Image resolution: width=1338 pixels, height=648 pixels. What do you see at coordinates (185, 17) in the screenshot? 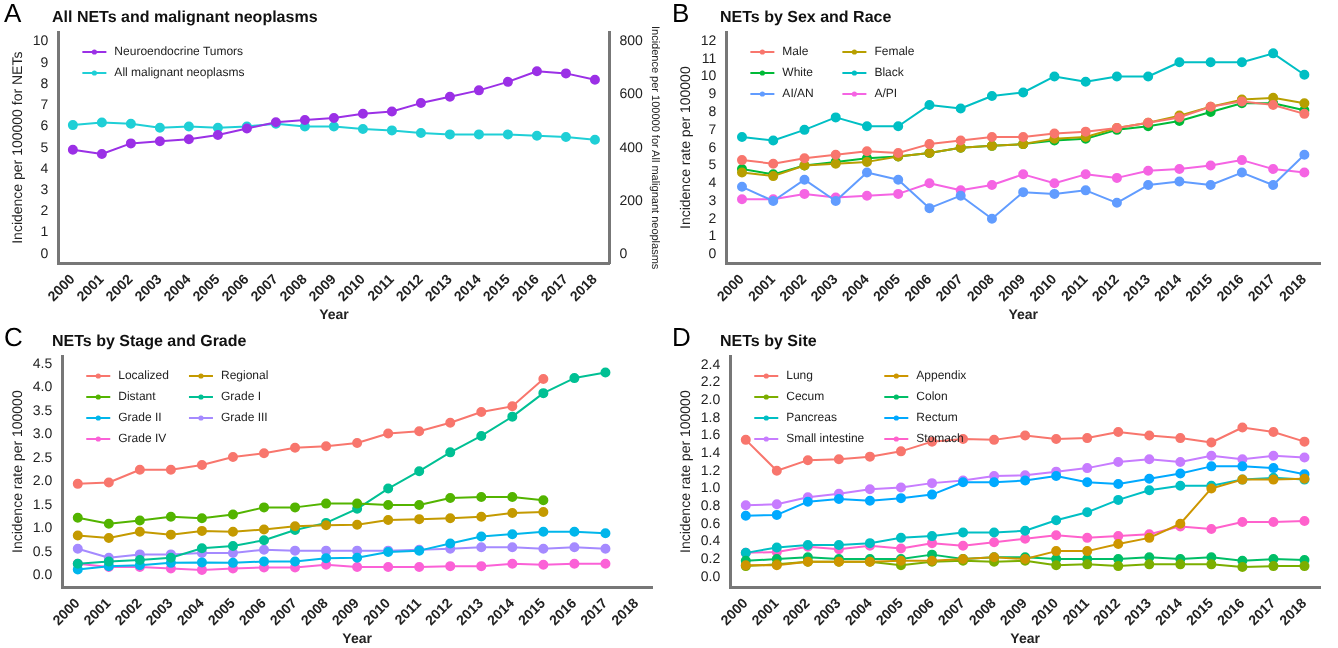
I see `chart-title: All NETs and malignant neoplasms` at bounding box center [185, 17].